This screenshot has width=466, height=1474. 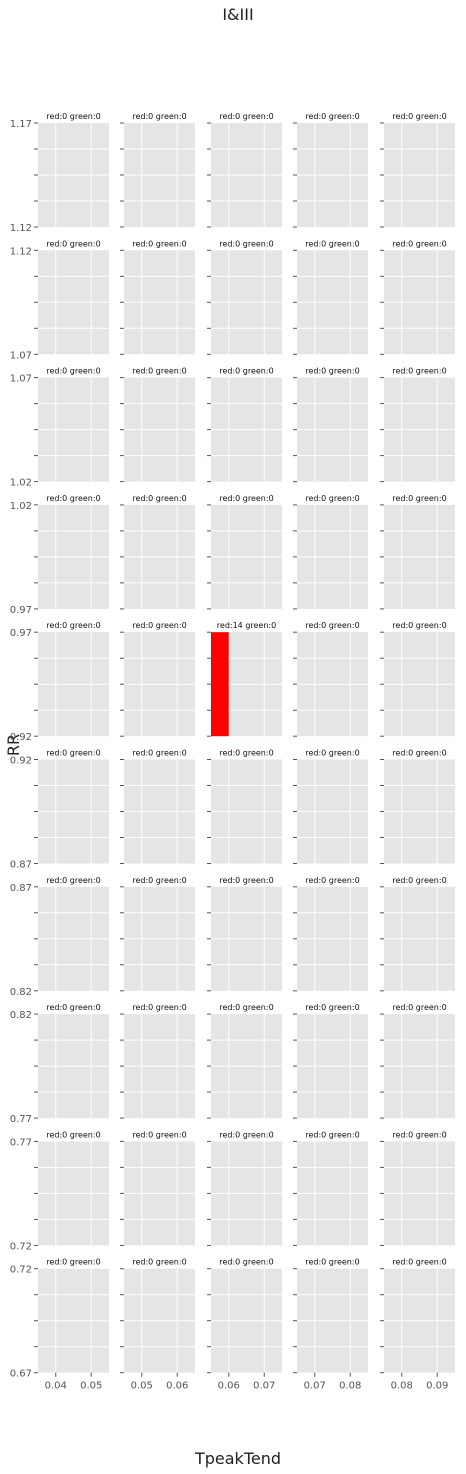 I want to click on x-tick-label: 0.08, so click(x=402, y=1386).